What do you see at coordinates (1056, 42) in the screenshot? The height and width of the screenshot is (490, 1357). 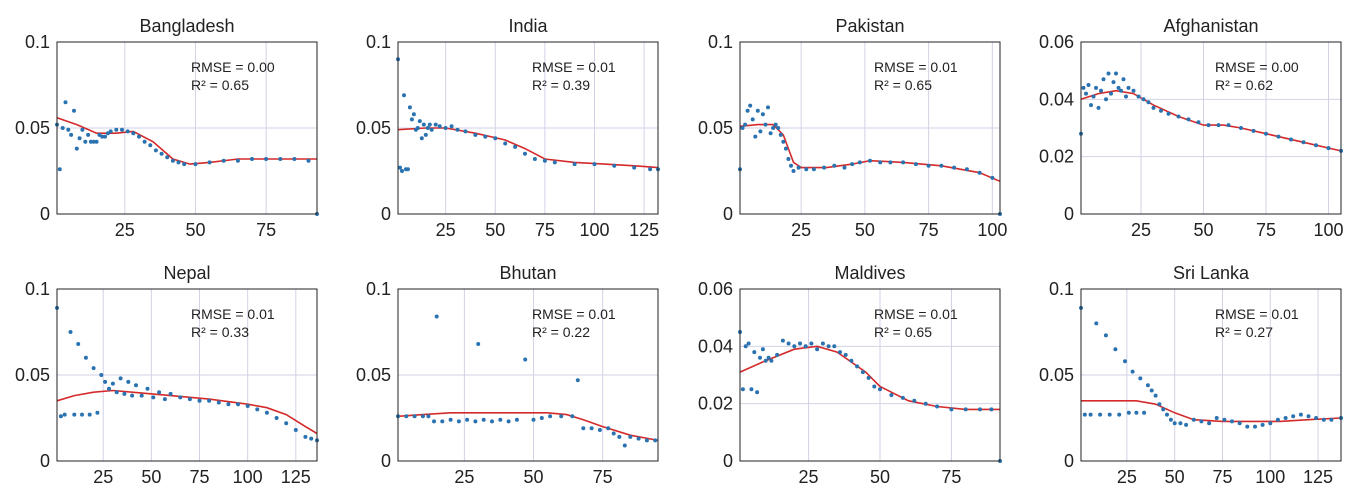 I see `y-tick-label: 0.06` at bounding box center [1056, 42].